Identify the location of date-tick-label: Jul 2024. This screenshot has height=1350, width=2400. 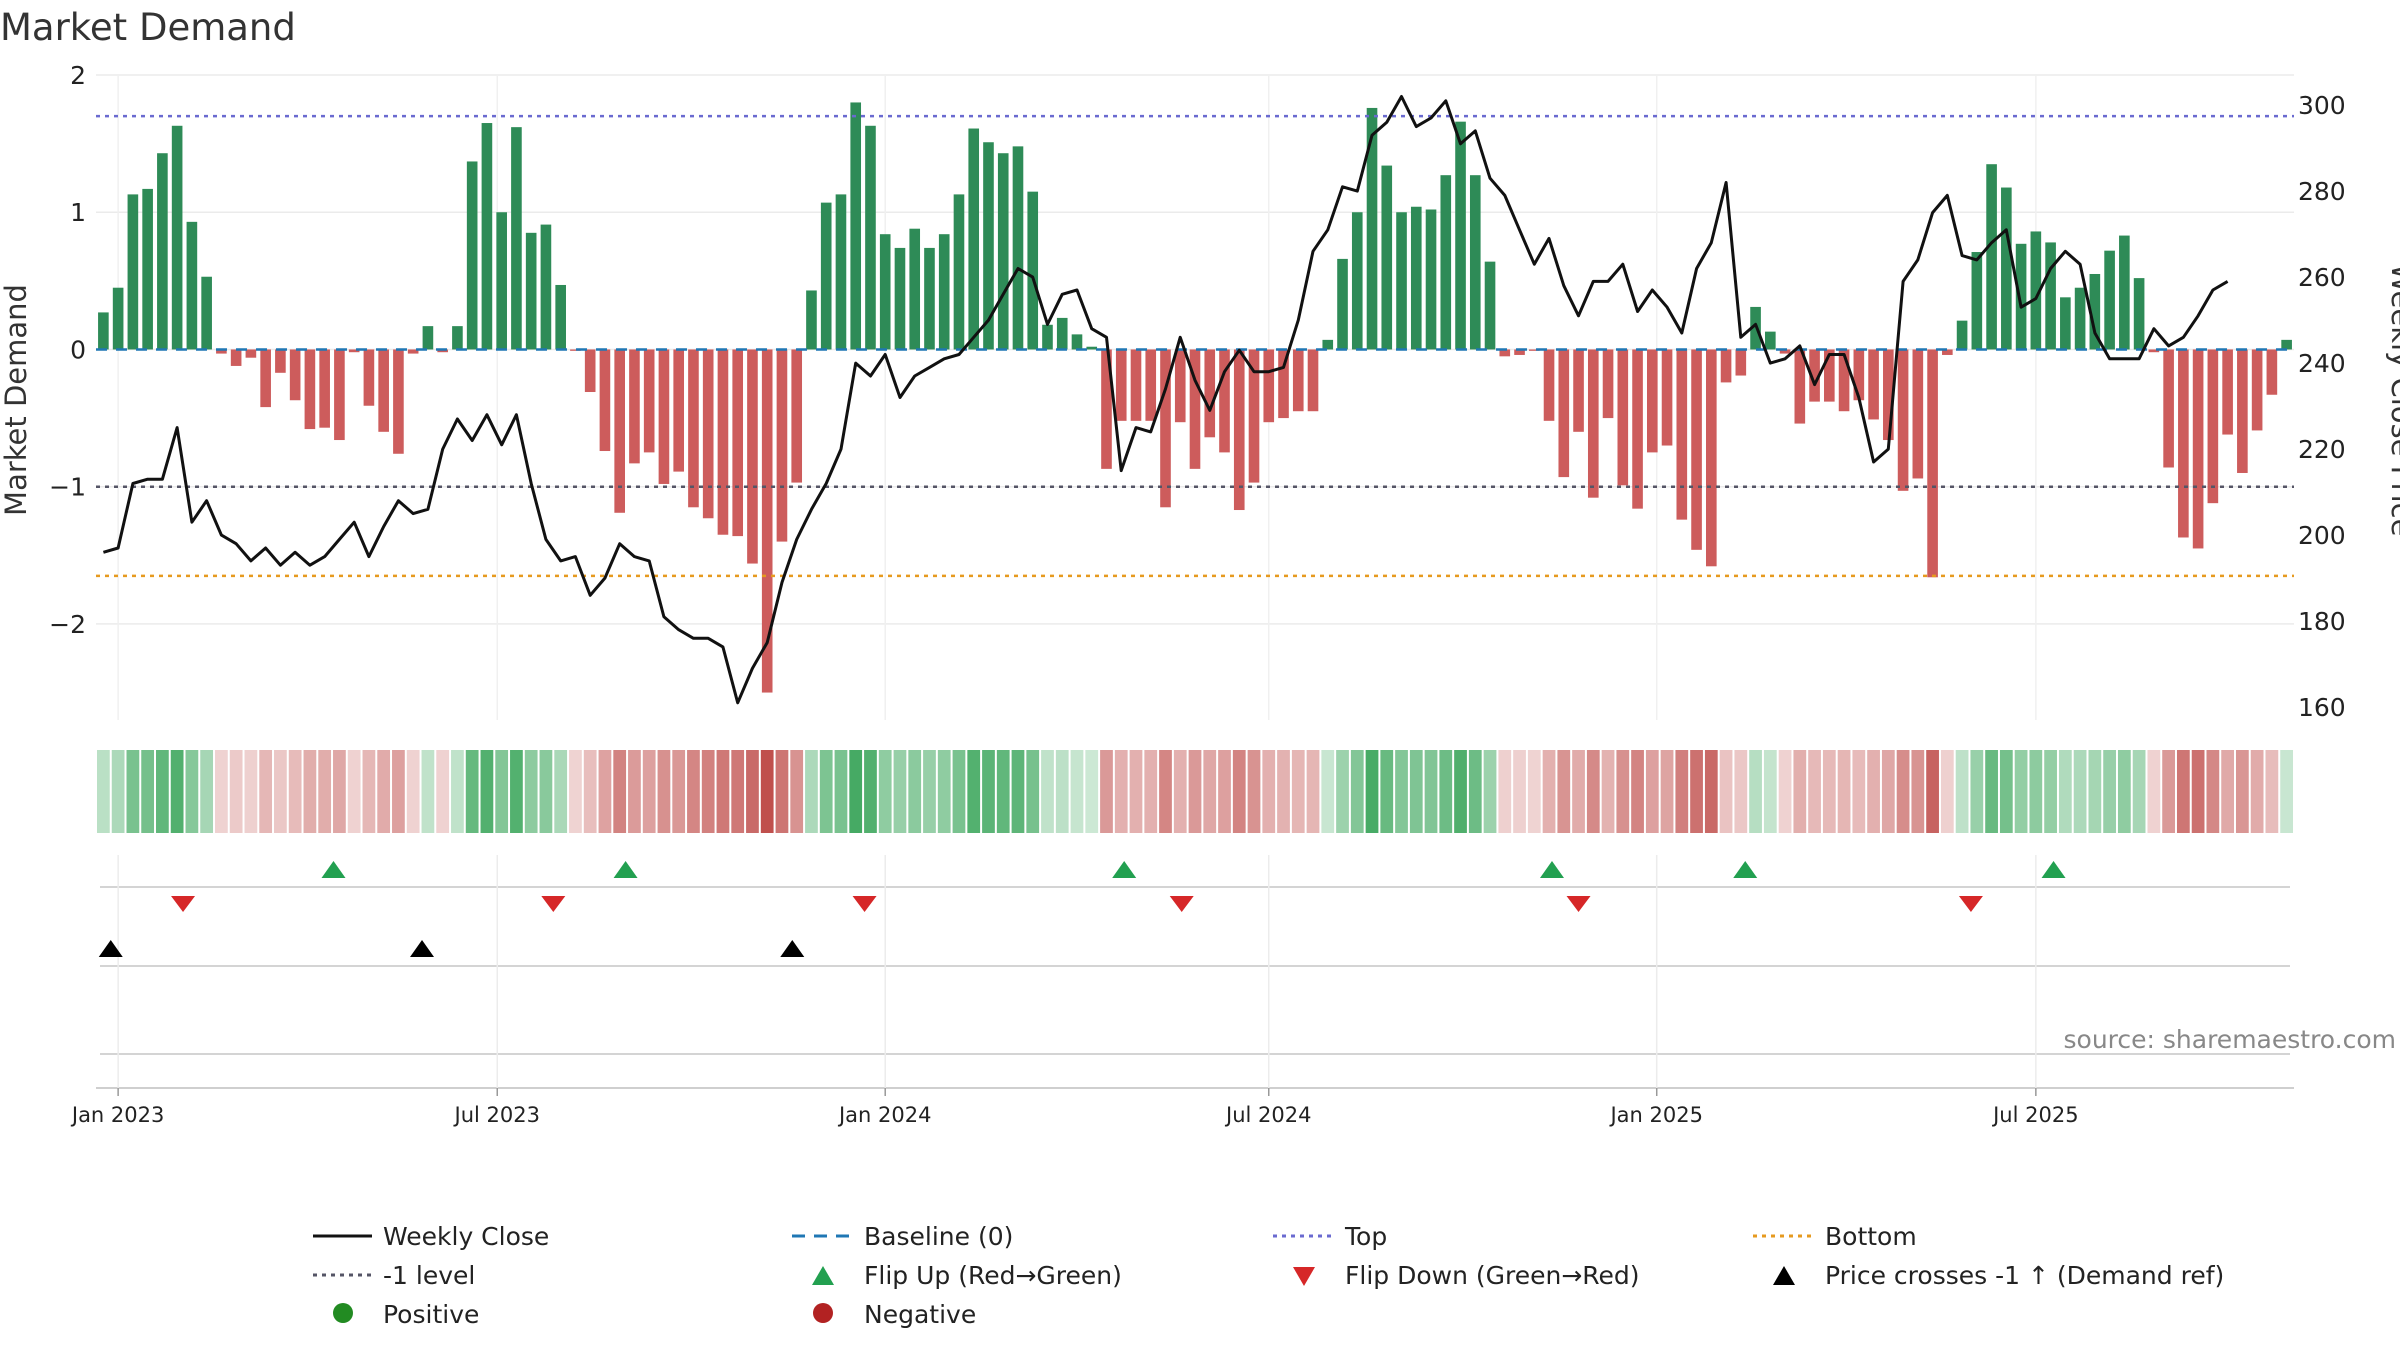
(1267, 1115).